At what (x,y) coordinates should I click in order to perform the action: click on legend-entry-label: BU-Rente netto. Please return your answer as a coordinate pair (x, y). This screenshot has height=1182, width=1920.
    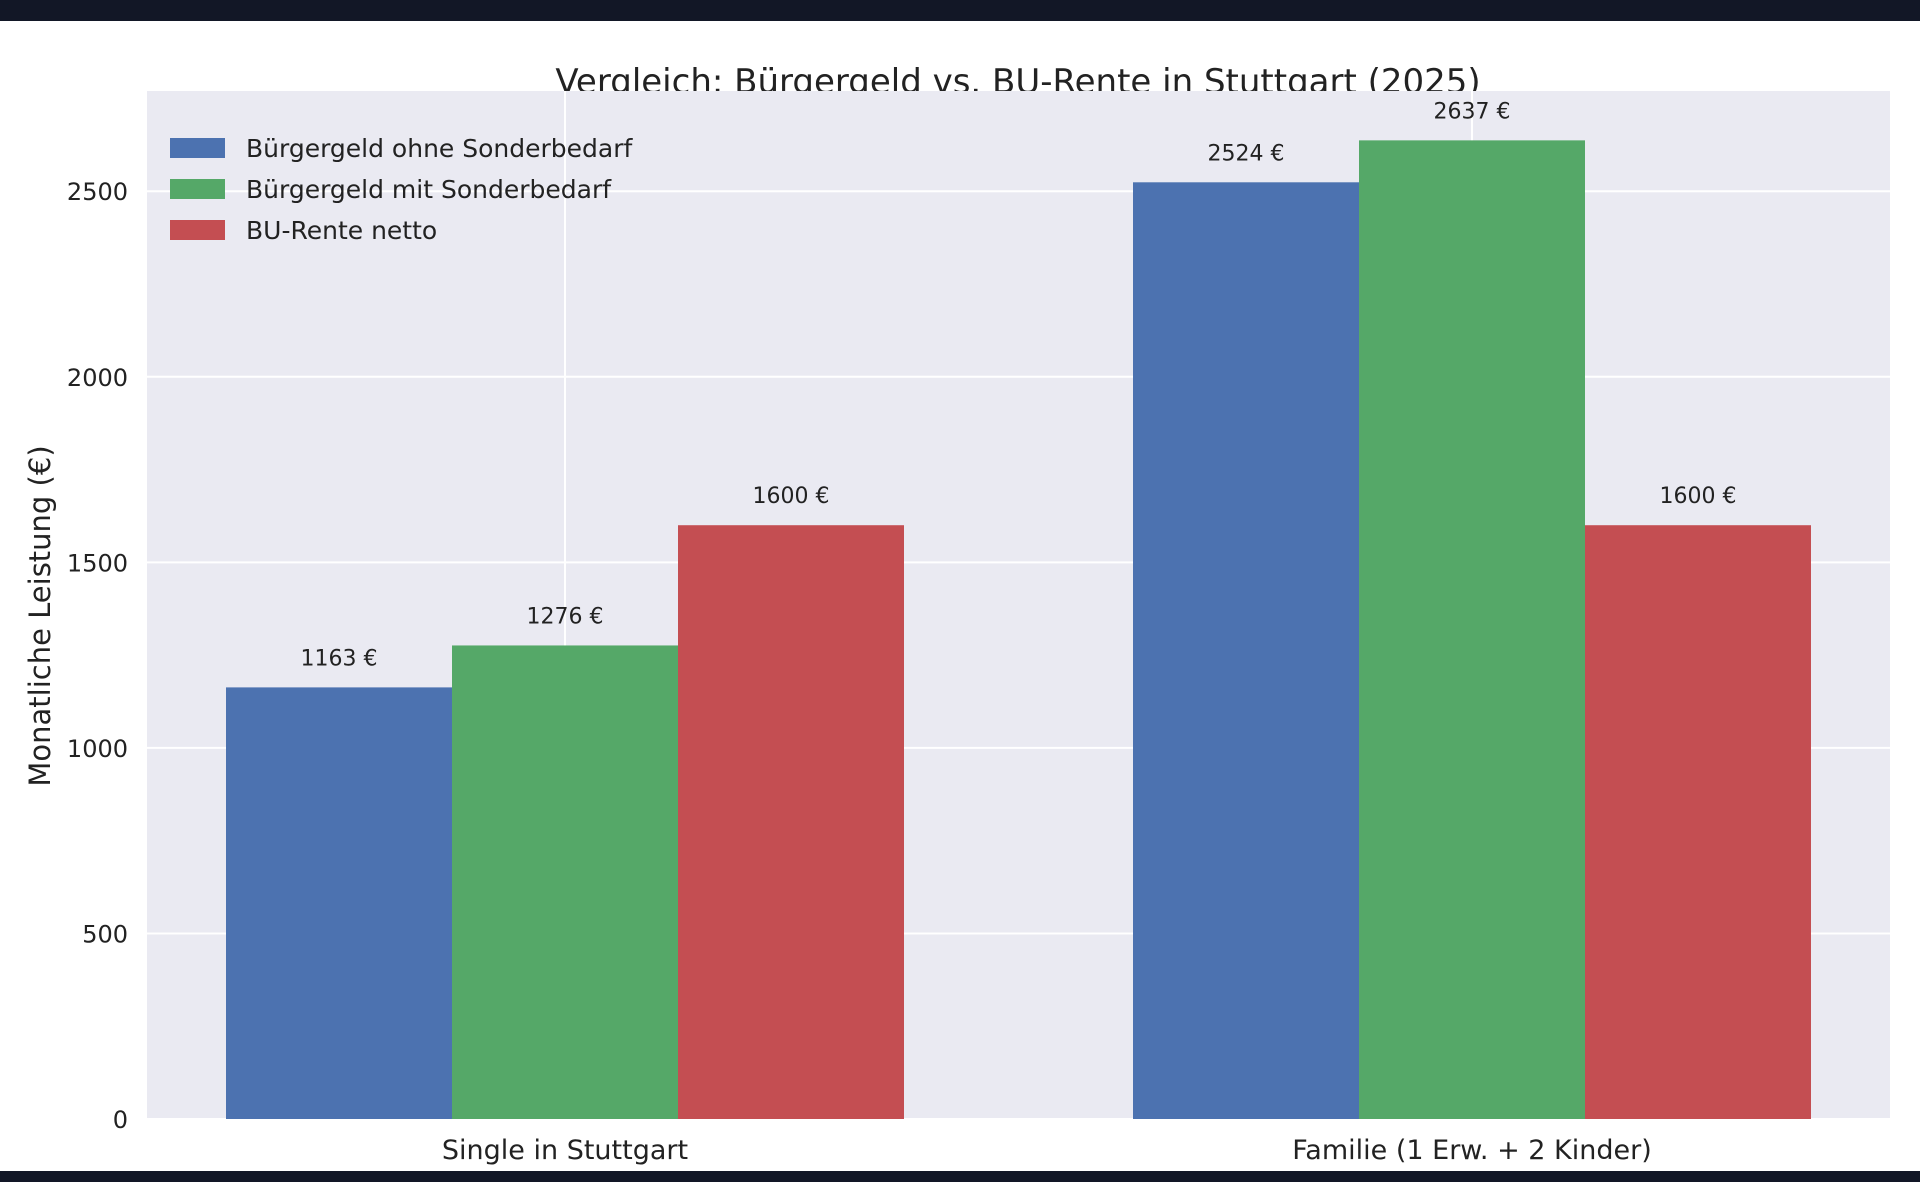
    Looking at the image, I should click on (341, 230).